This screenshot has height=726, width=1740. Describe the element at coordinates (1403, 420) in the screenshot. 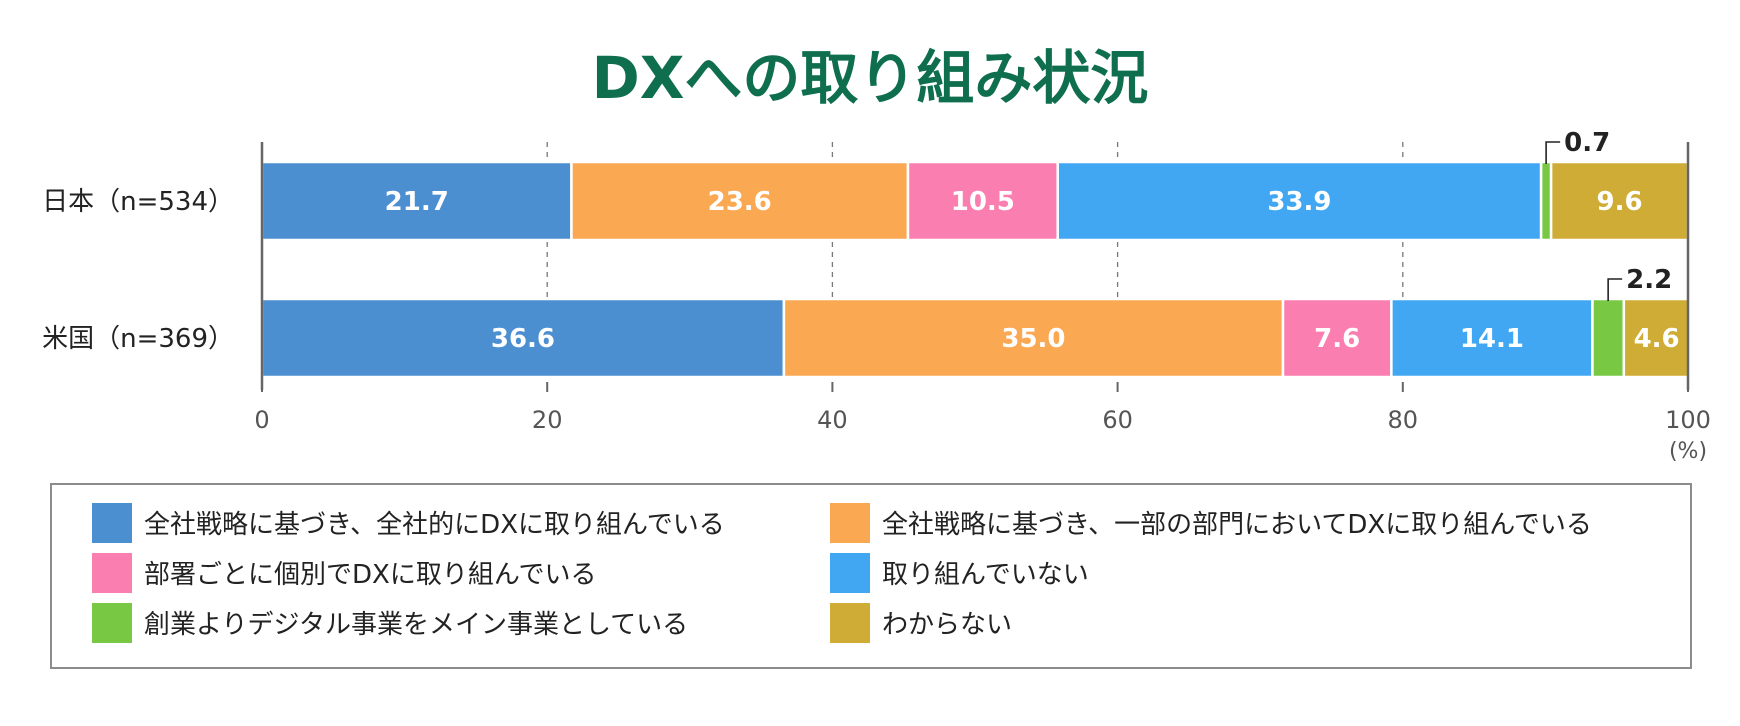

I see `tick-label-80: 80` at that location.